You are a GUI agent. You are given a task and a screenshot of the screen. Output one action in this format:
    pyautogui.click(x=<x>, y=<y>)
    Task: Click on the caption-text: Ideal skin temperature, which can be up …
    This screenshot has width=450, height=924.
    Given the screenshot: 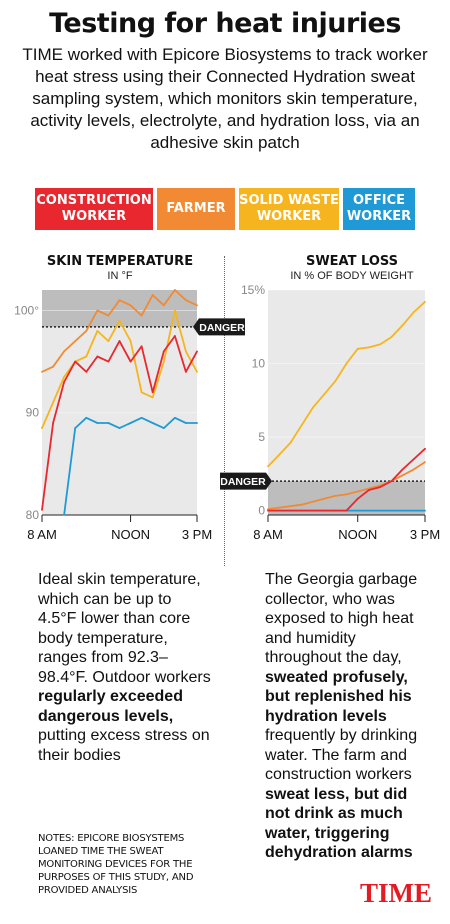 What is the action you would take?
    pyautogui.click(x=124, y=628)
    